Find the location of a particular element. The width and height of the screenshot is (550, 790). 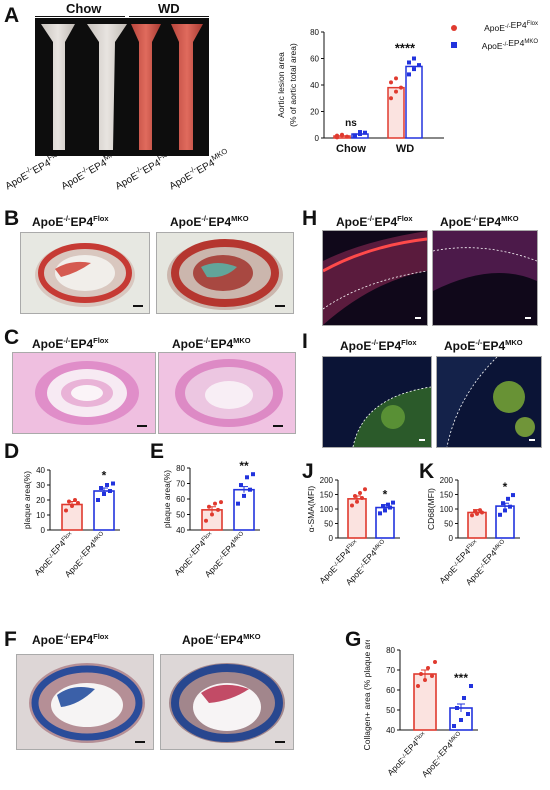

panel-label-k: K is located at coordinates (427, 471).